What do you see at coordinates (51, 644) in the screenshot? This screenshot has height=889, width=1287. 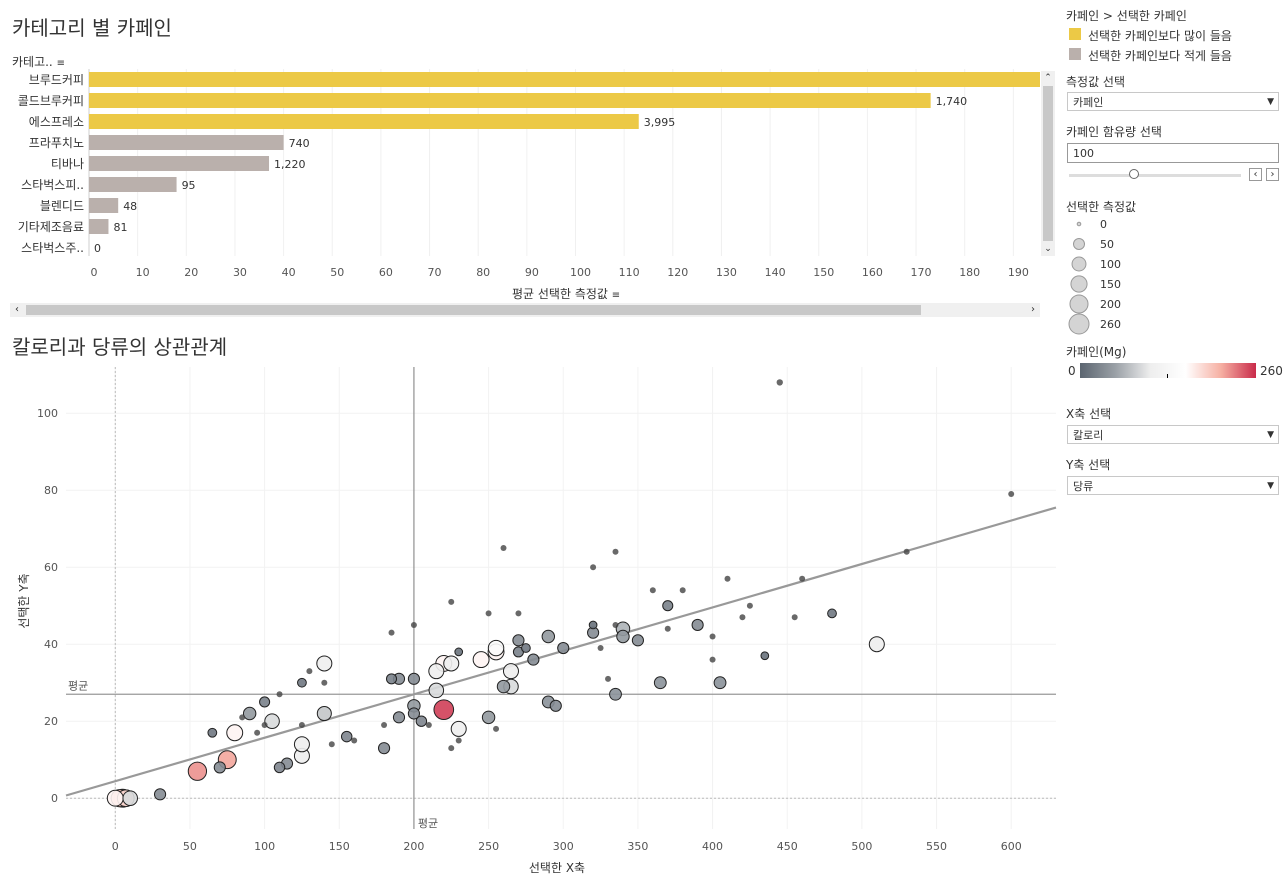 I see `scatter-y-tick-label: 40` at bounding box center [51, 644].